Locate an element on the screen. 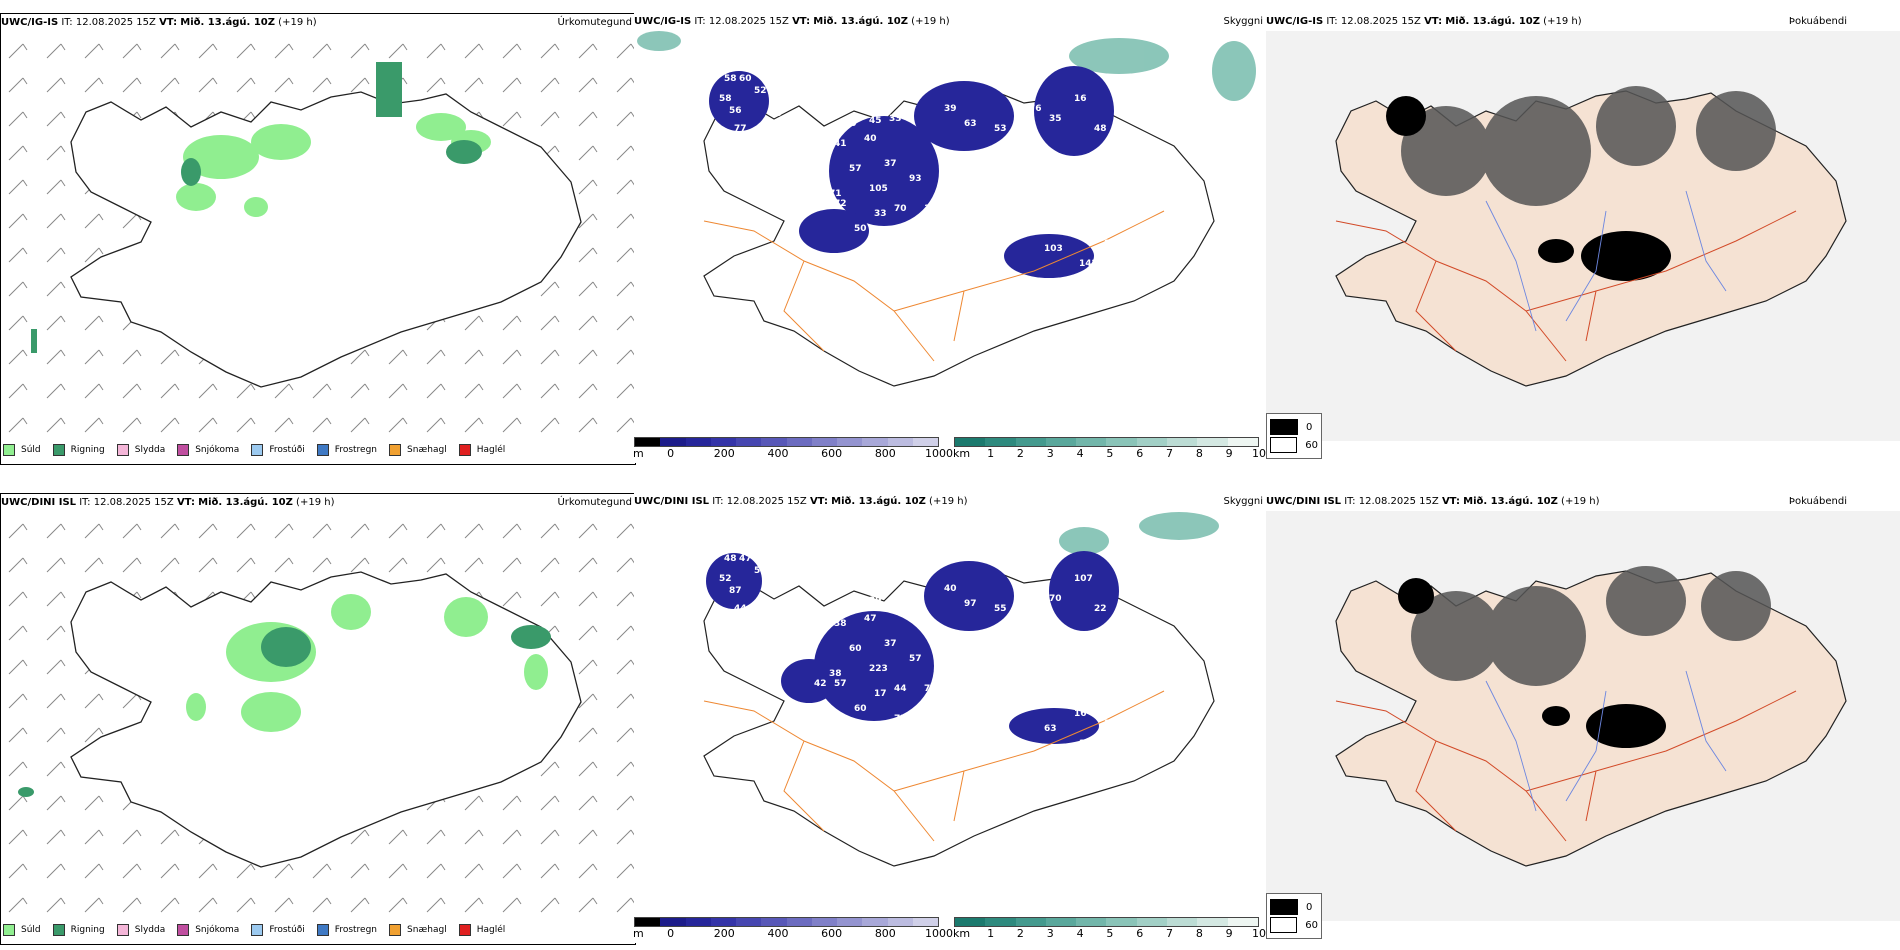  ceiling-value-label: 97 is located at coordinates (970, 604).